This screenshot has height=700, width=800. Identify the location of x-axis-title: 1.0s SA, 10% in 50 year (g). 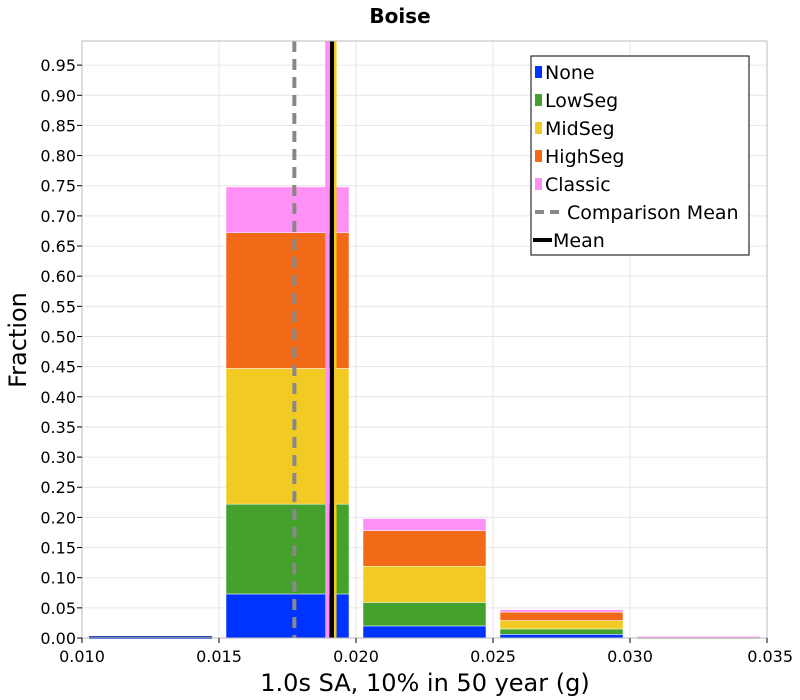
(424, 683).